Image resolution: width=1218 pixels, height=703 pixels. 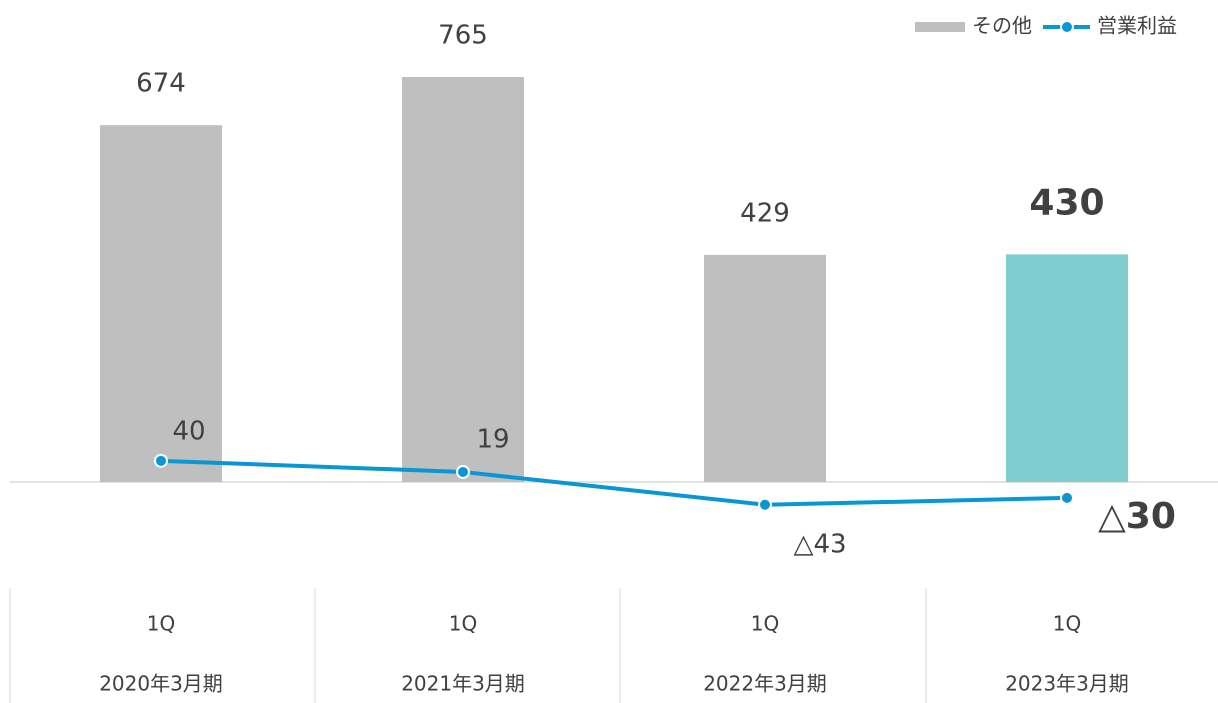 I want to click on bar-value-label: 674, so click(x=161, y=84).